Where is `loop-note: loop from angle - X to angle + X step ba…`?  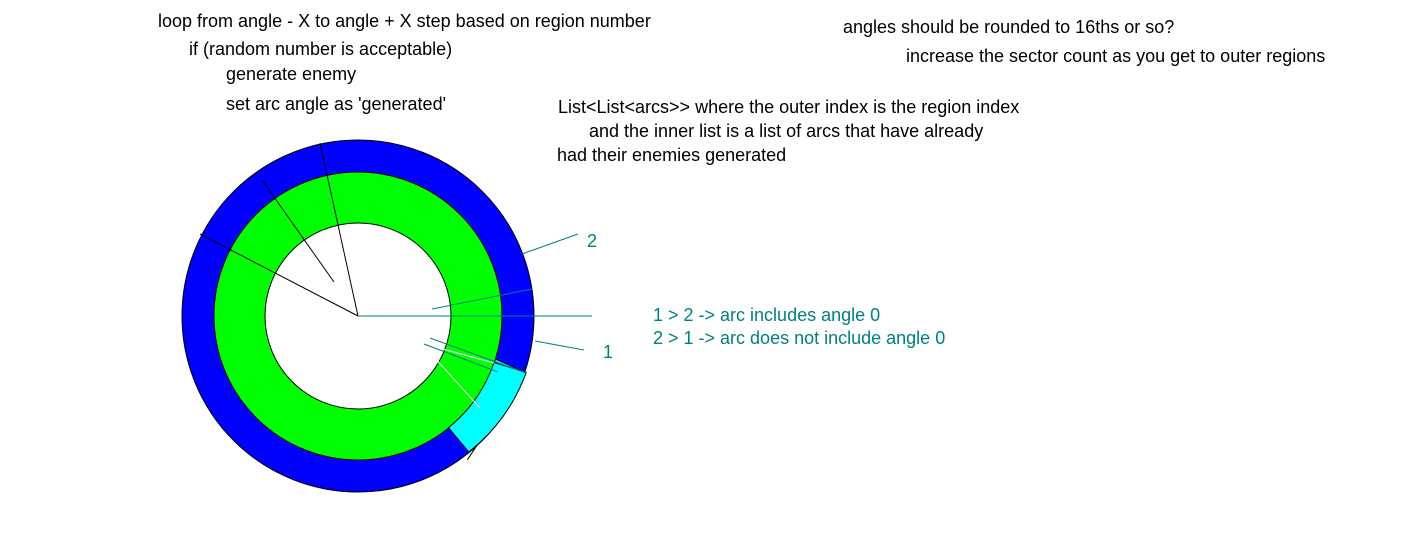
loop-note: loop from angle - X to angle + X step ba… is located at coordinates (404, 21).